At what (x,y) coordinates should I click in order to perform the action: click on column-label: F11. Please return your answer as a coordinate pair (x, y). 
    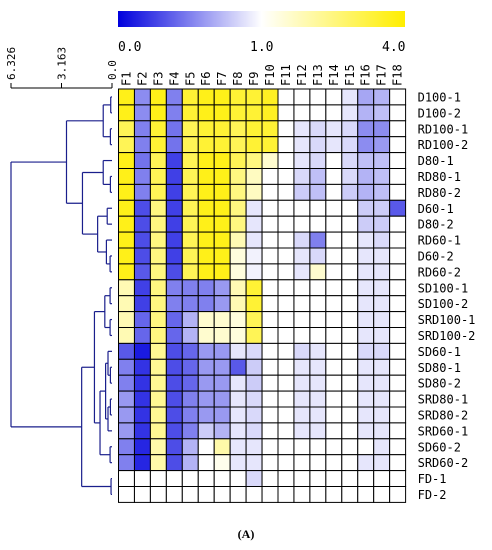
    Looking at the image, I should click on (286, 75).